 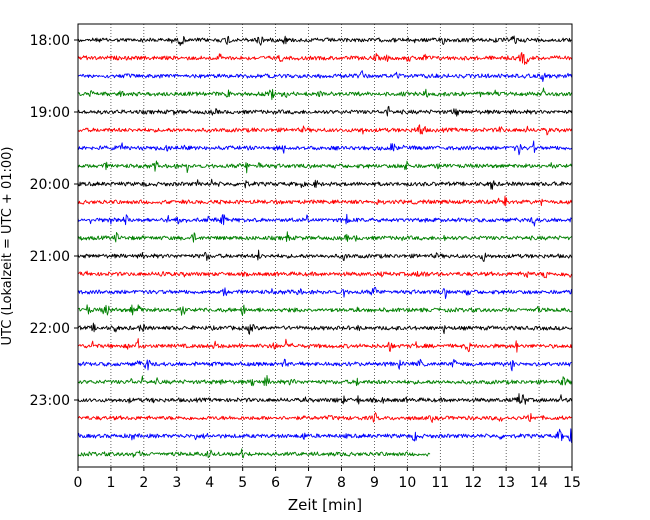 I want to click on y-tick-label: 19:00, so click(x=50, y=113).